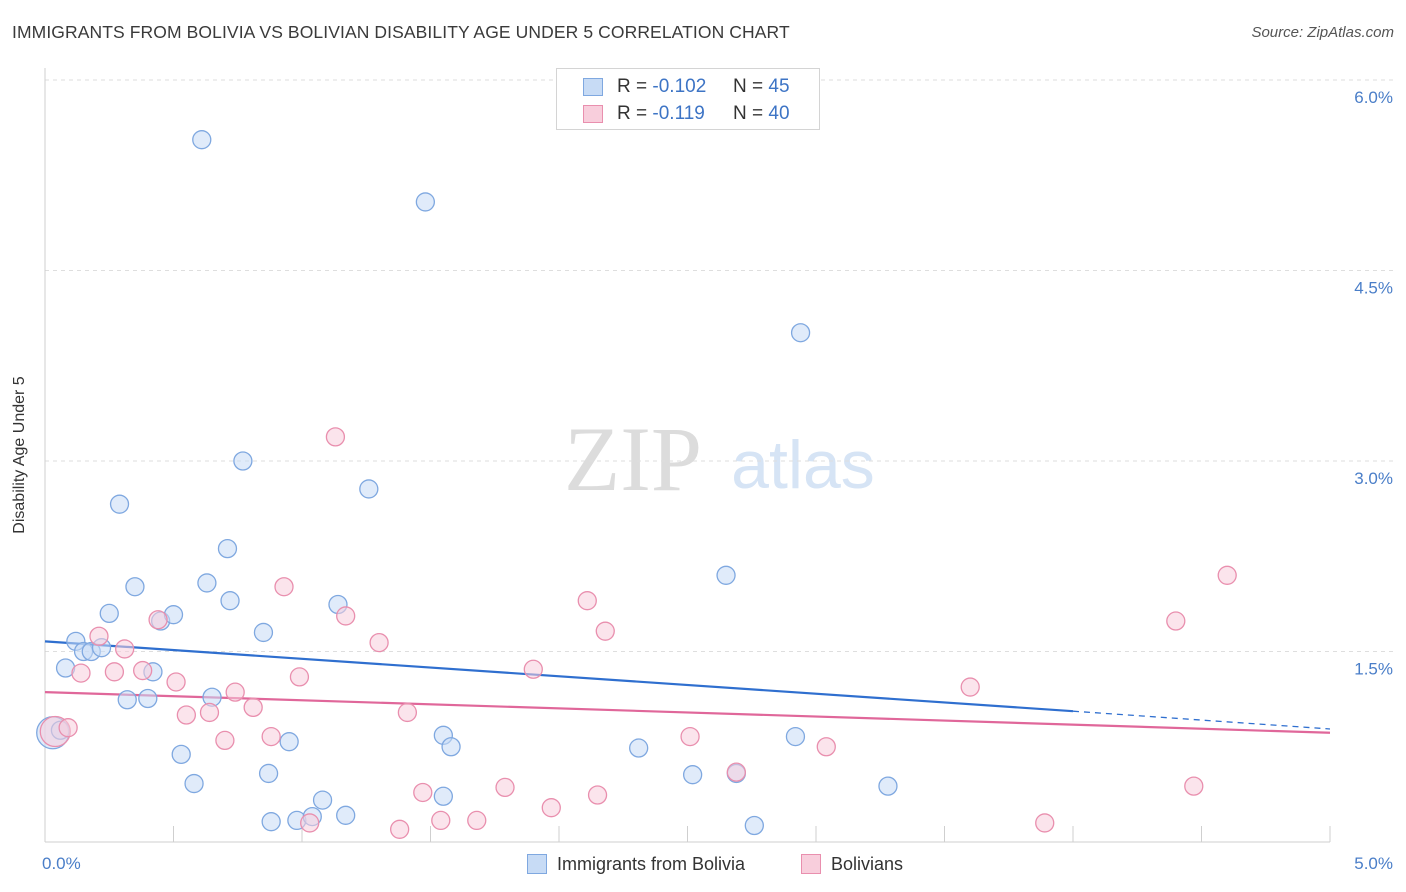  I want to click on y-tick-label-2: 4.5%, so click(1373, 288).